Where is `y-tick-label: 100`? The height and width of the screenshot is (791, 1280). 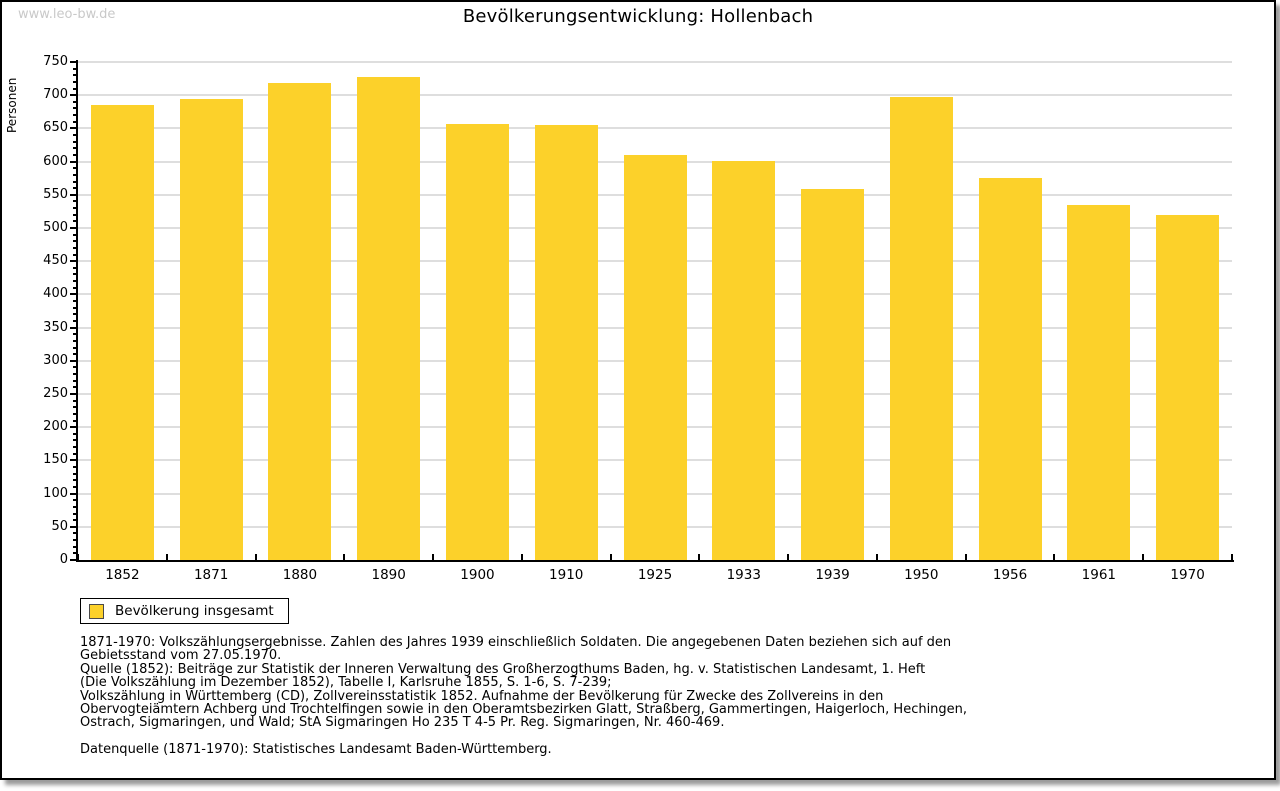 y-tick-label: 100 is located at coordinates (55, 493).